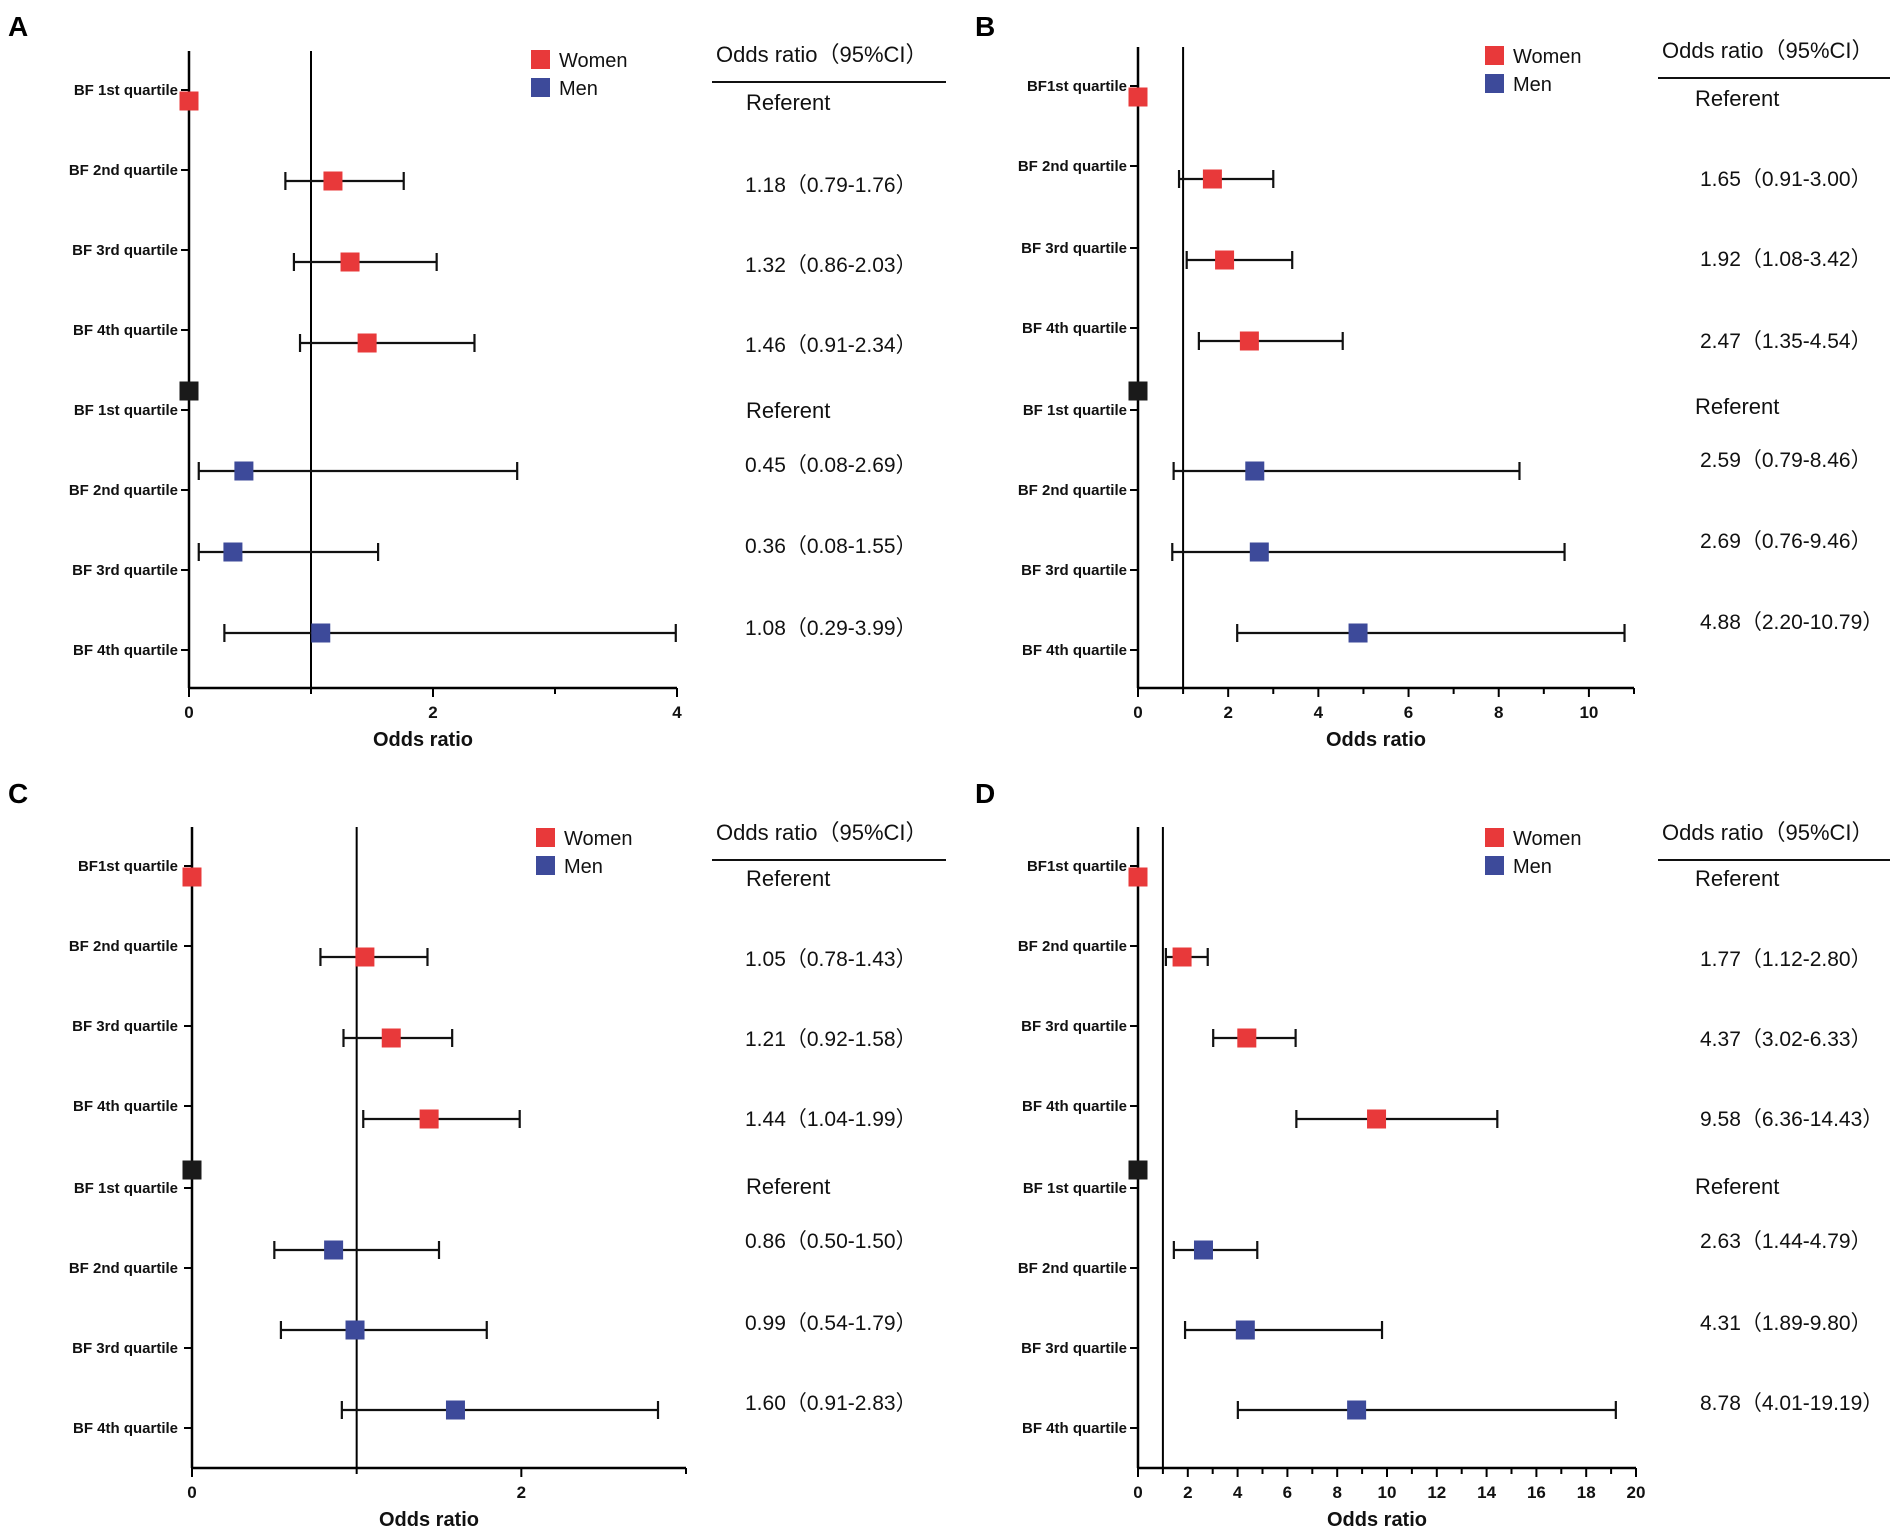 Image resolution: width=1902 pixels, height=1536 pixels. Describe the element at coordinates (18, 793) in the screenshot. I see `panel-letter: C` at that location.